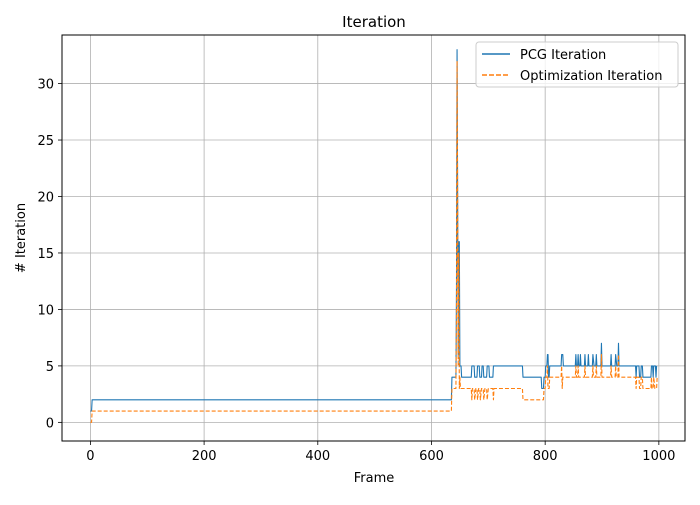 This screenshot has height=505, width=700. Describe the element at coordinates (50, 423) in the screenshot. I see `y-tick-label: 0` at that location.